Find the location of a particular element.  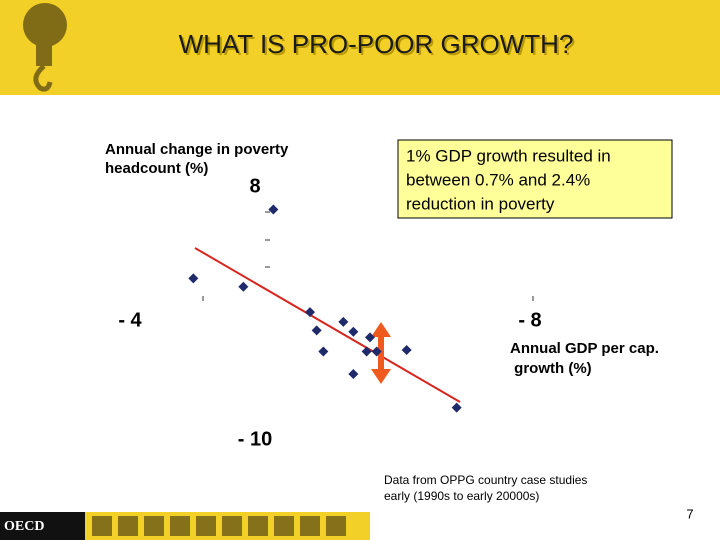

trend-line is located at coordinates (327, 325).